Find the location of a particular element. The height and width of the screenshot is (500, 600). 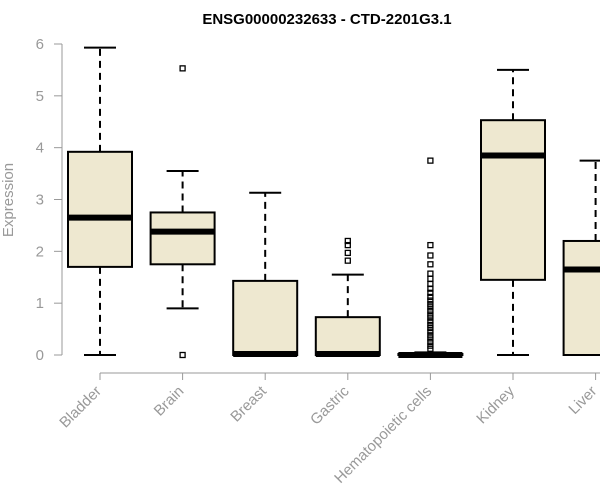

box-gastric is located at coordinates (347, 297).